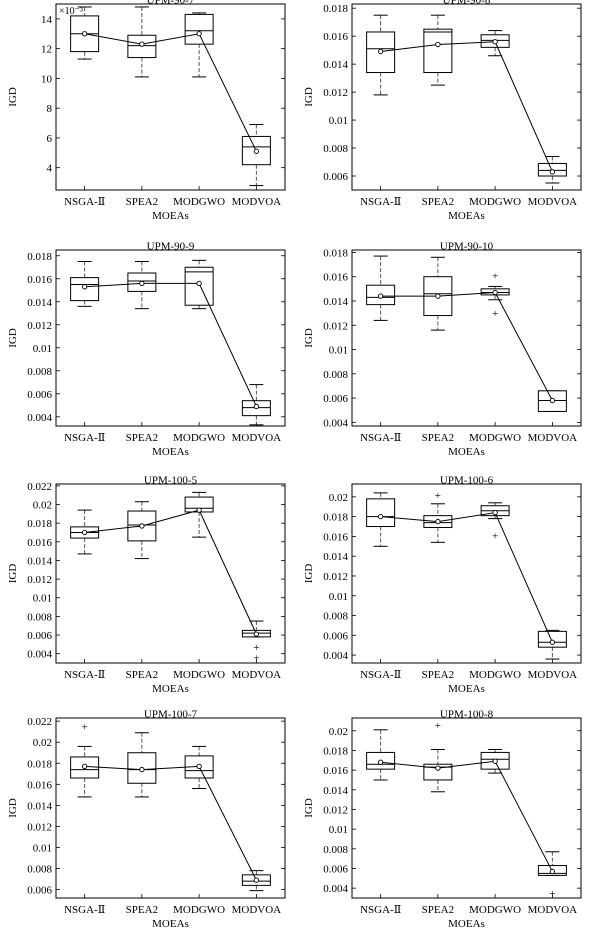 This screenshot has width=589, height=936. What do you see at coordinates (171, 247) in the screenshot?
I see `chart-title: UPM-90-9` at bounding box center [171, 247].